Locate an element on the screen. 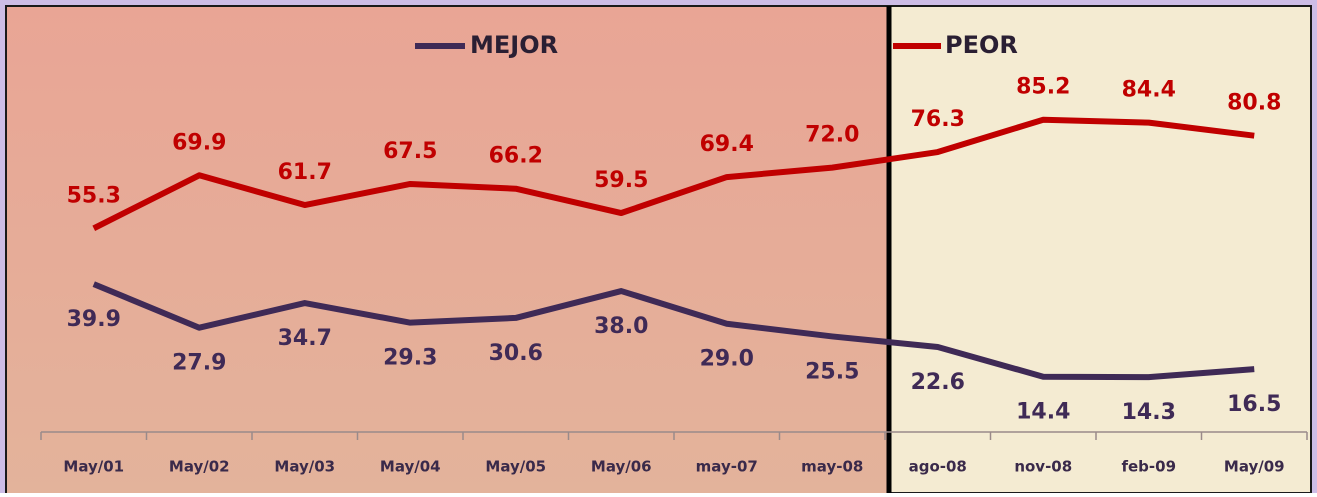 The width and height of the screenshot is (1317, 497). data-label: 72.0 is located at coordinates (832, 135).